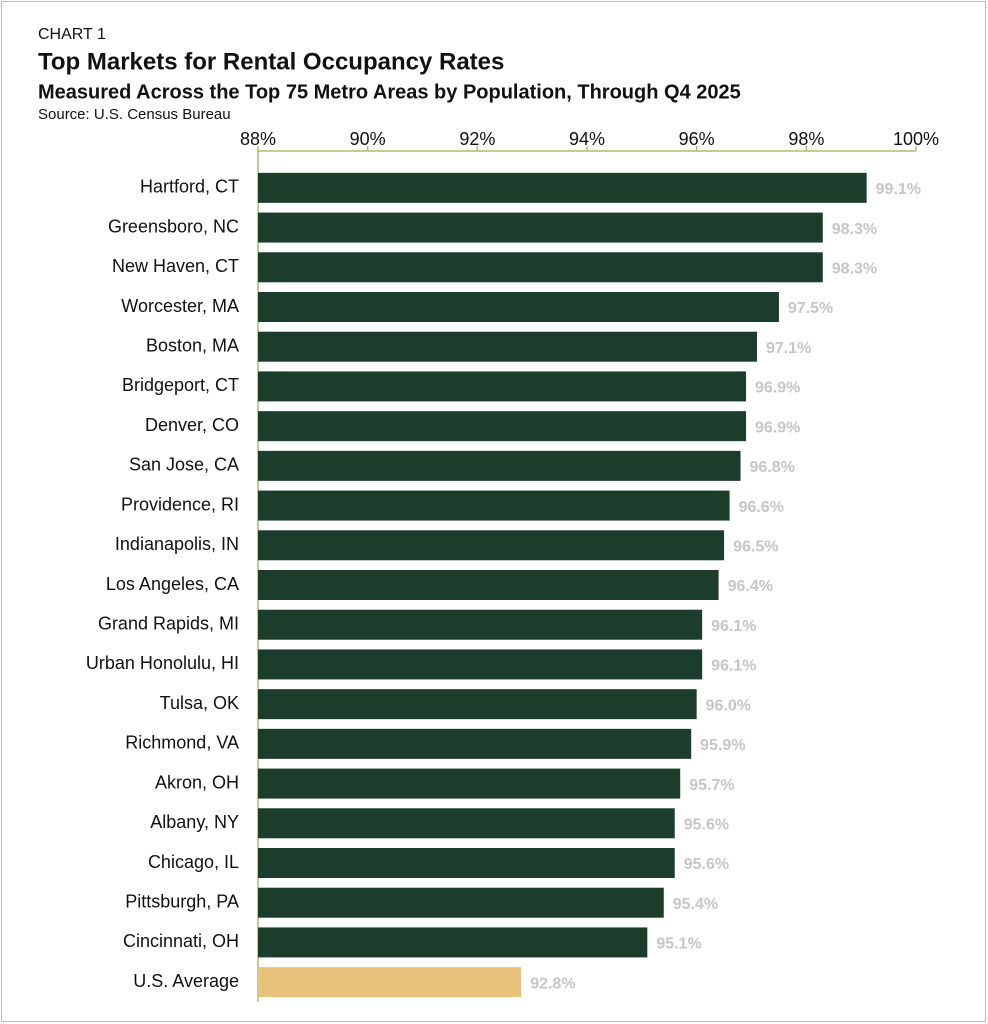 The width and height of the screenshot is (988, 1024). What do you see at coordinates (271, 61) in the screenshot?
I see `chart-title: Top Markets for Rental Occupancy Rates` at bounding box center [271, 61].